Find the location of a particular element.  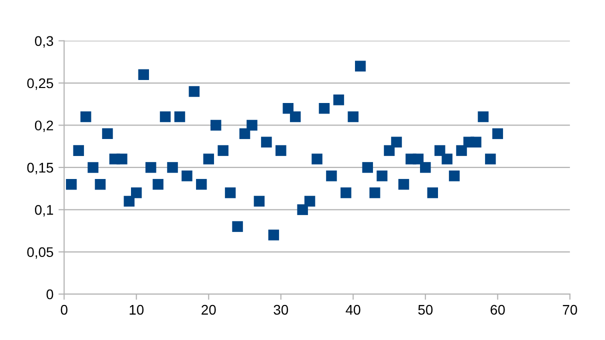

x-tick-label: 20 is located at coordinates (209, 309).